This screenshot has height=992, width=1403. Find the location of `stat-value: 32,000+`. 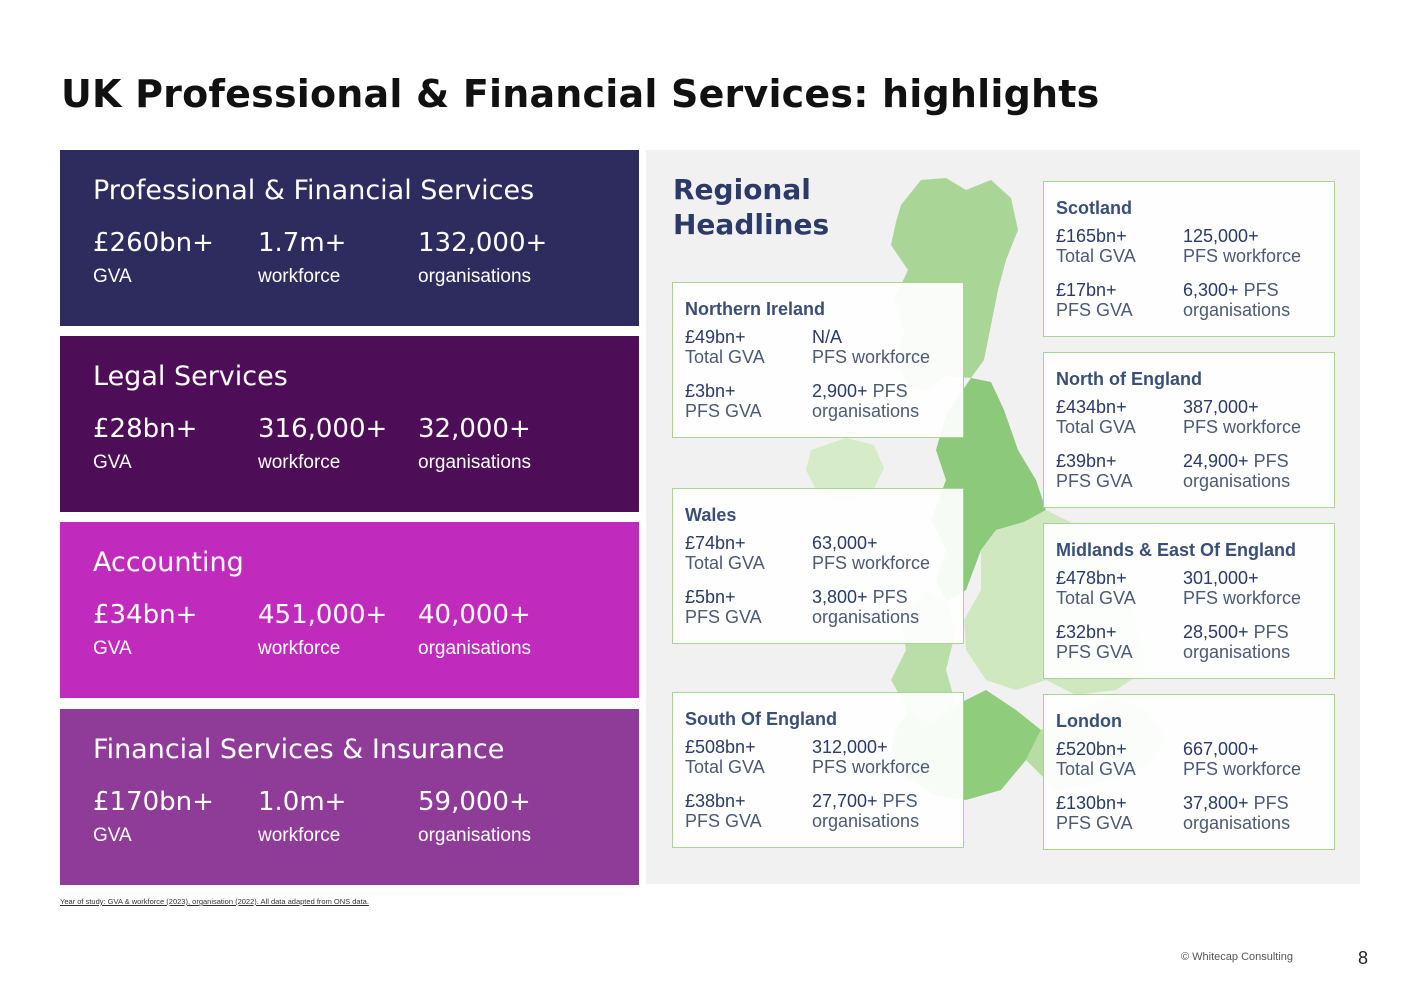

stat-value: 32,000+ is located at coordinates (474, 429).